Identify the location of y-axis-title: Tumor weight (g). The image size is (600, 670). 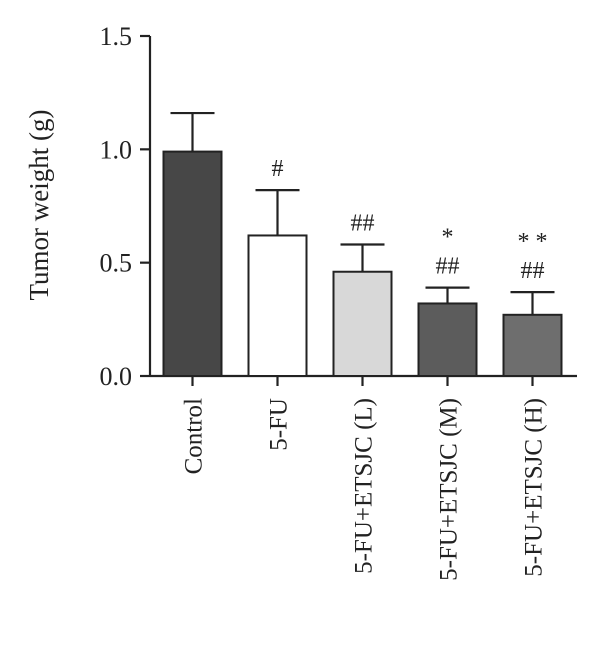
(39, 204).